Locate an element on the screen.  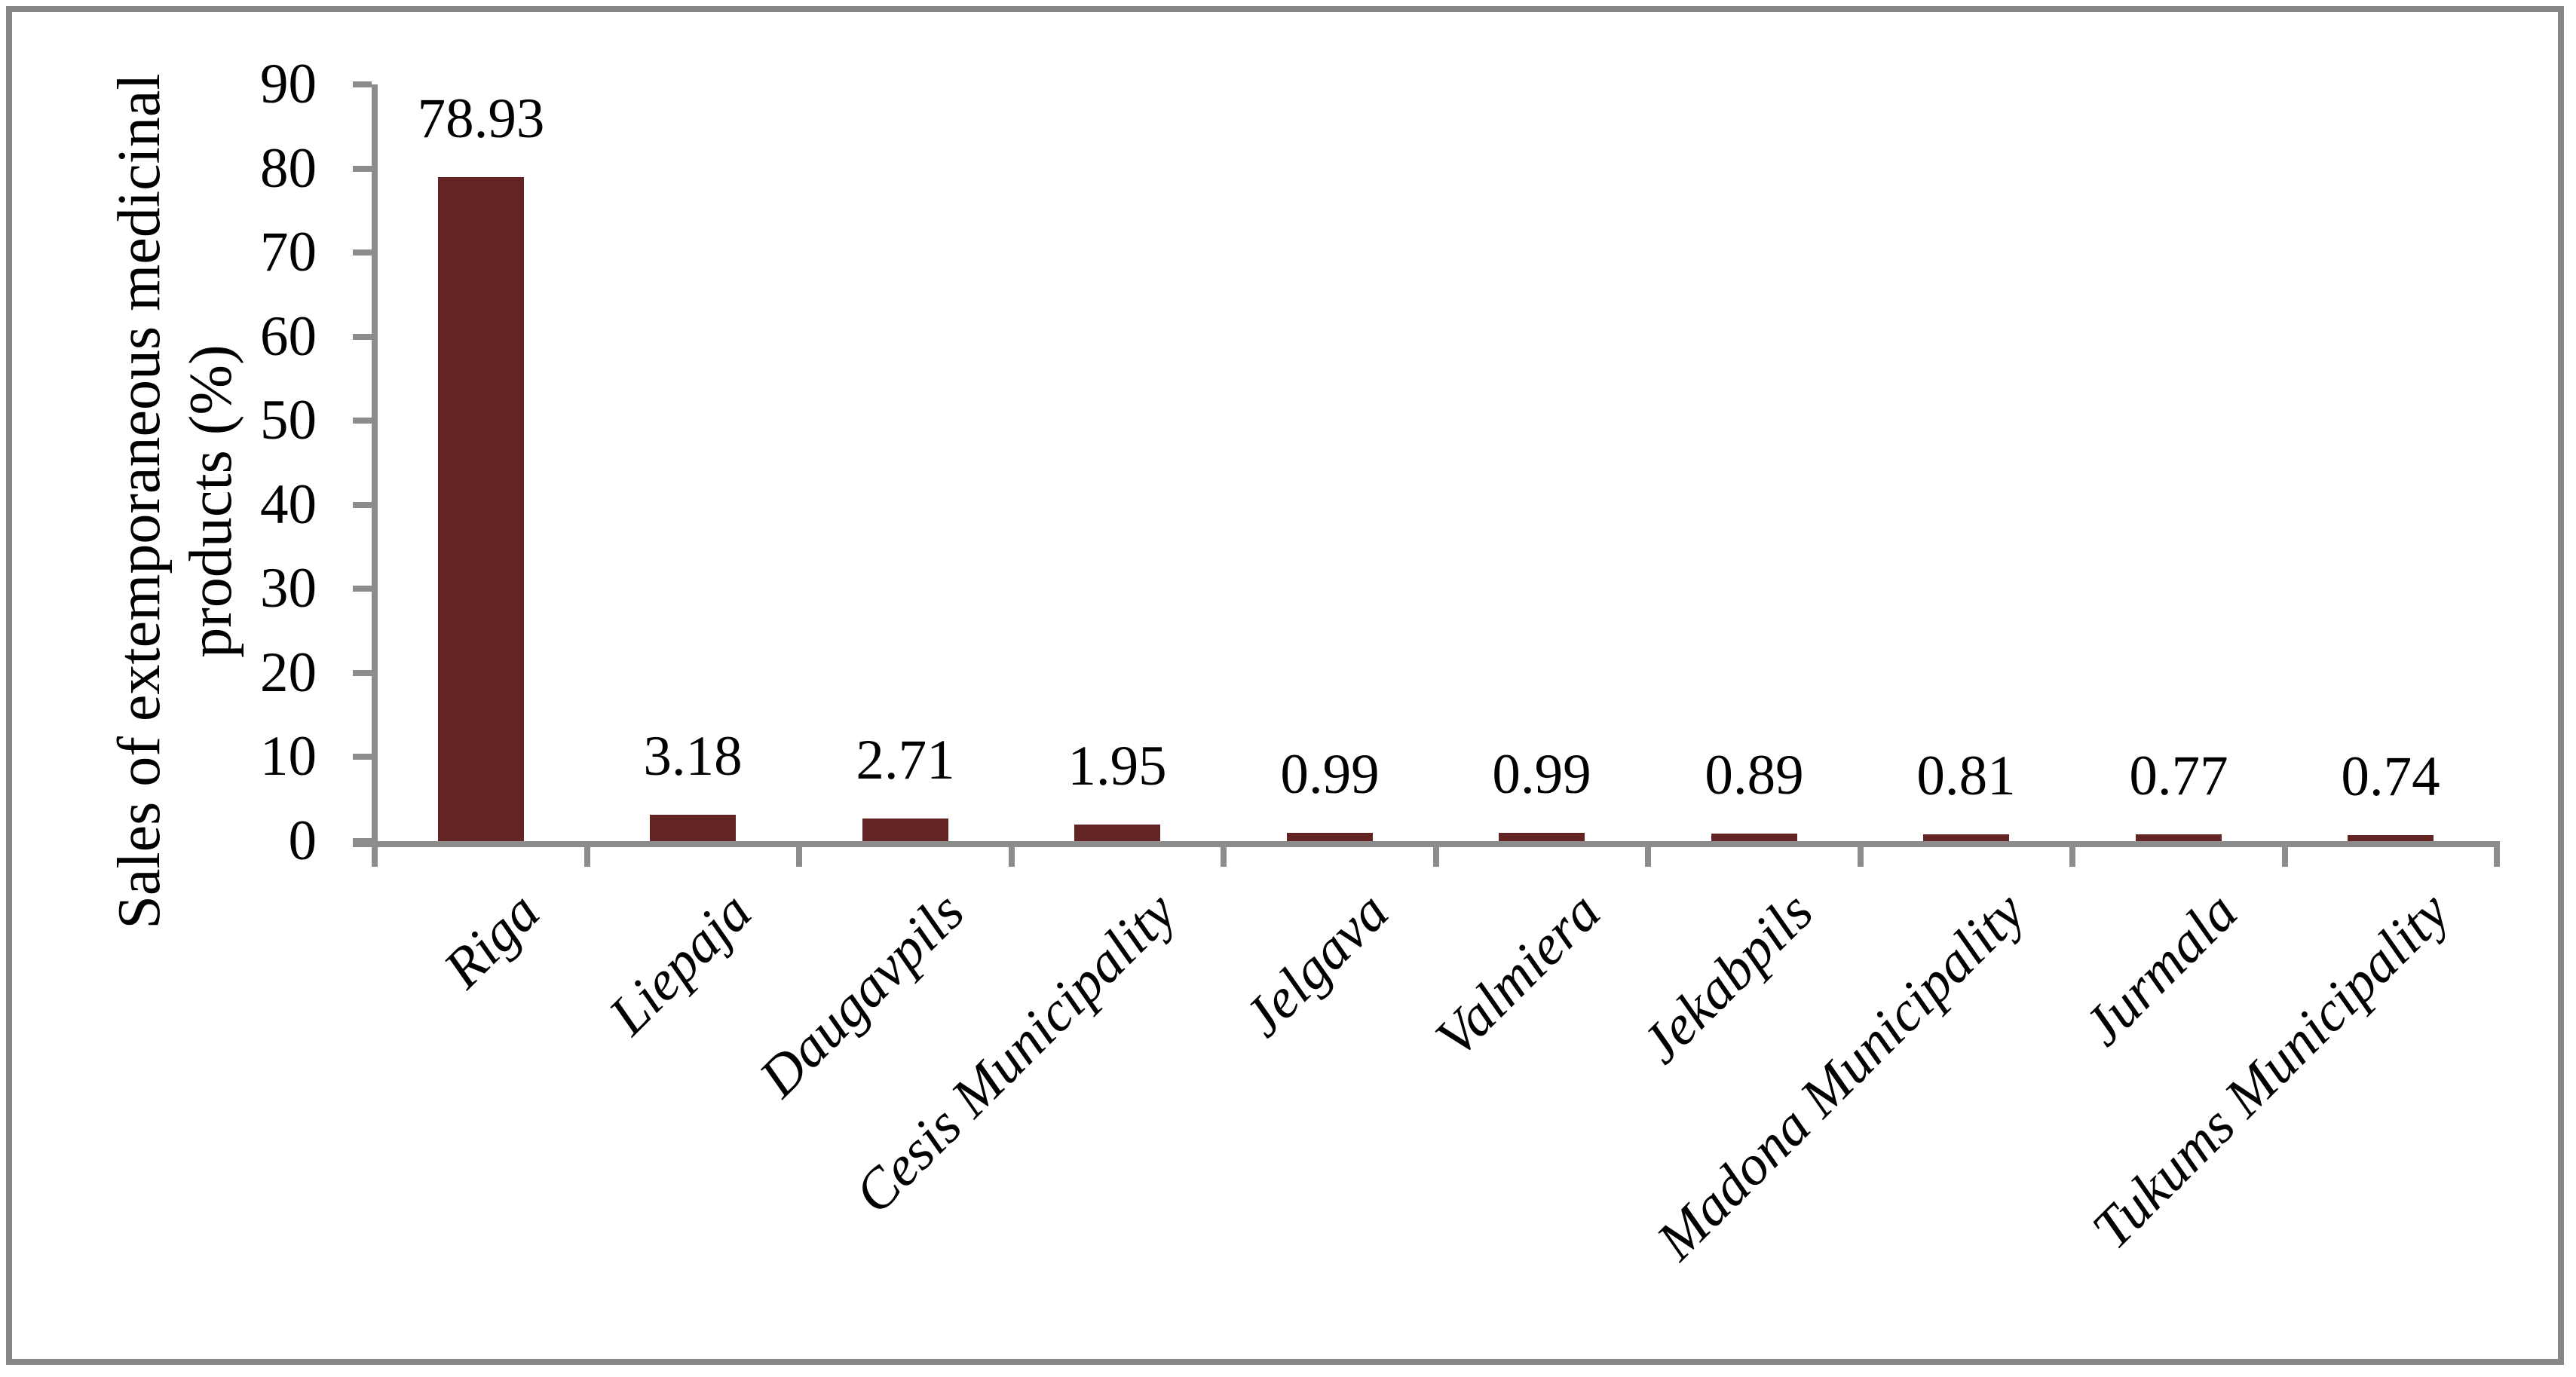
data-label-cesis-municipality: 1.95 is located at coordinates (1117, 766).